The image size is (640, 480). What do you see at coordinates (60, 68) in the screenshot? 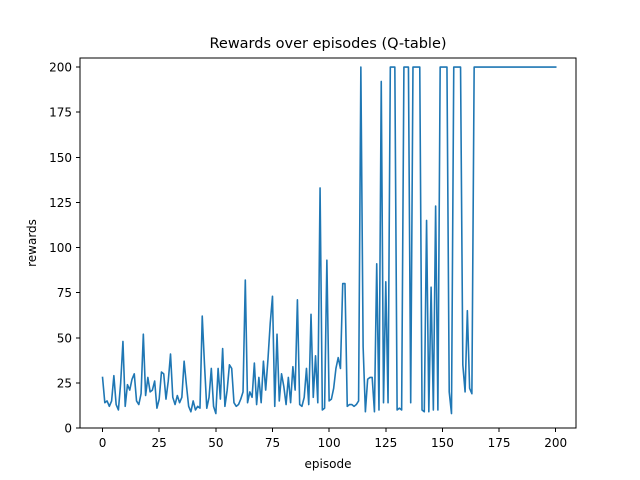
I see `y-tick-label: 200` at bounding box center [60, 68].